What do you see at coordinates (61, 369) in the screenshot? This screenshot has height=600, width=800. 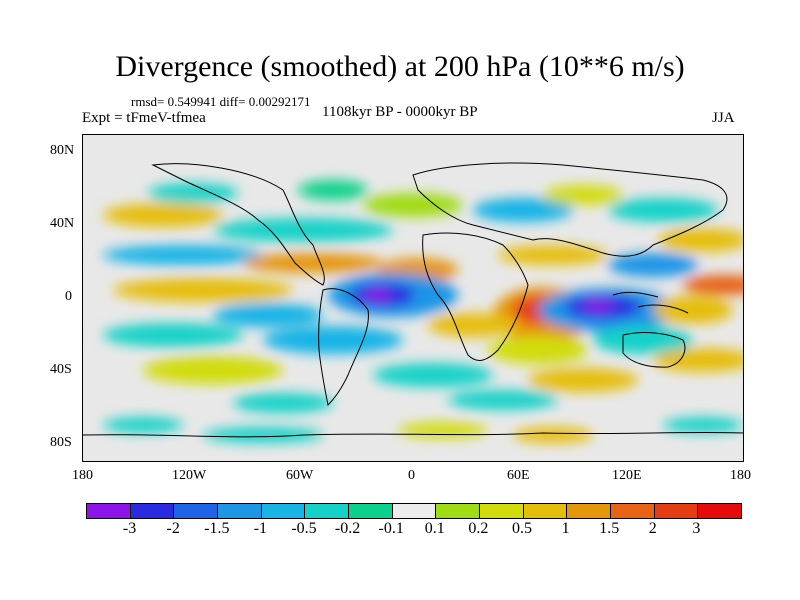 I see `y-label-40s: 40S` at bounding box center [61, 369].